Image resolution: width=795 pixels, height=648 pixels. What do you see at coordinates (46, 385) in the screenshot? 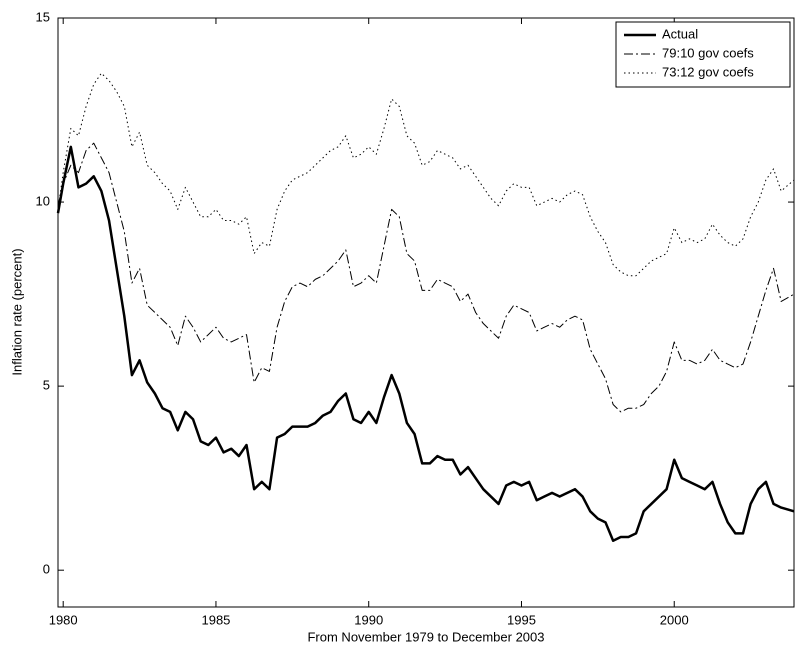
I see `y-tick-label: 5` at bounding box center [46, 385].